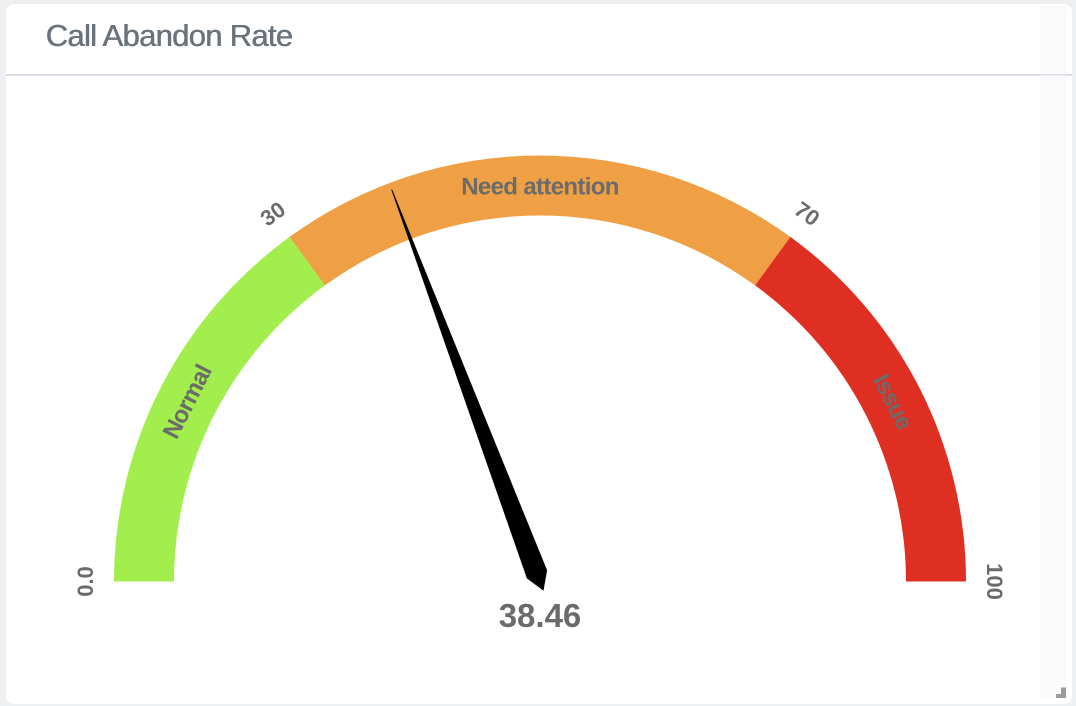  What do you see at coordinates (807, 213) in the screenshot?
I see `svg-text: 70` at bounding box center [807, 213].